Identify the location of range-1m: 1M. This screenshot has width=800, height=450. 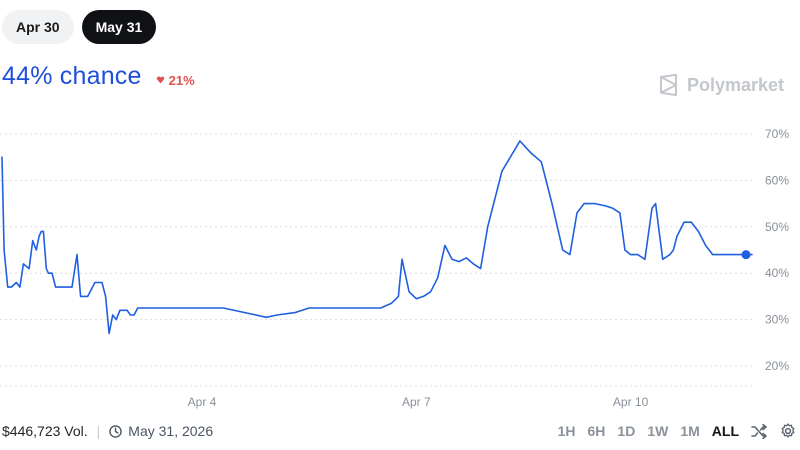
(690, 431).